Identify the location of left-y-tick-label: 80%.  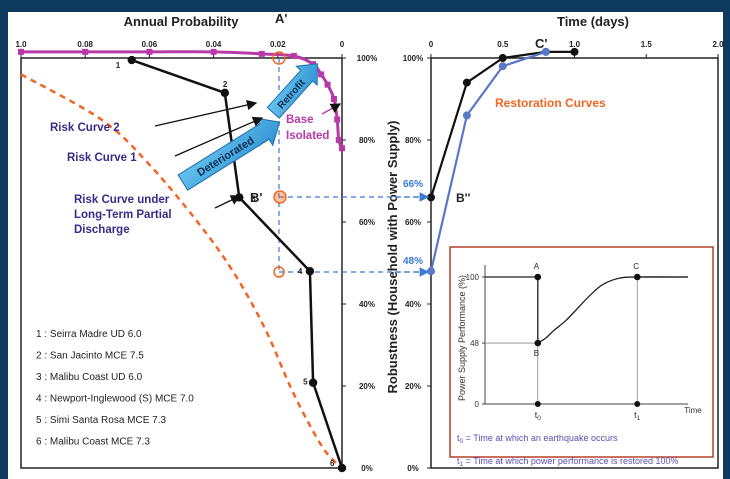
(367, 140).